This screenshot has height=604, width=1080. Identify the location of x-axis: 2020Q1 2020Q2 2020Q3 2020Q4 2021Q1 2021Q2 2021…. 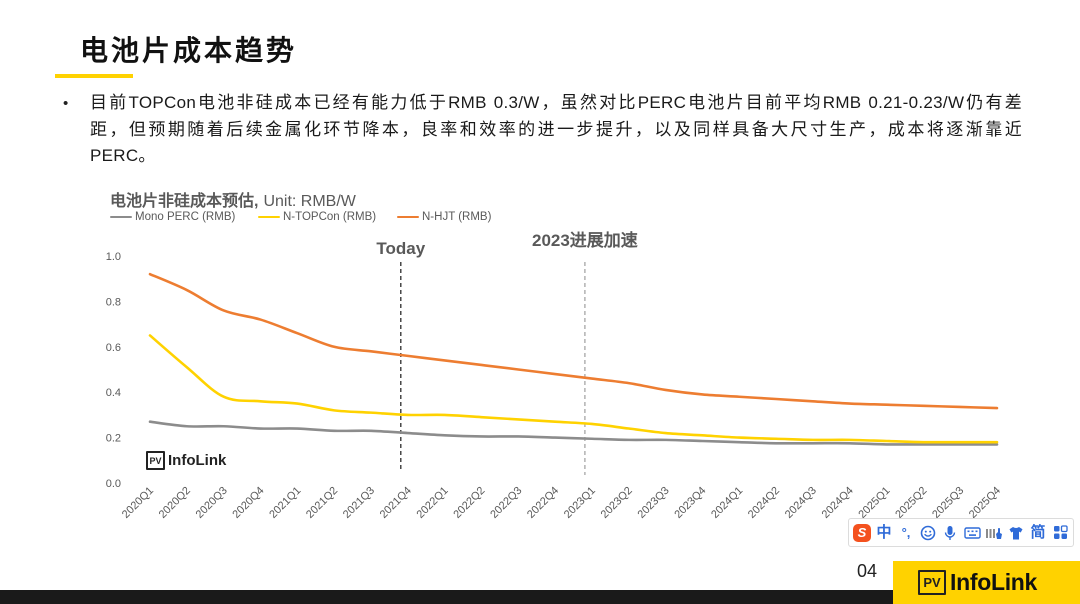
(561, 503).